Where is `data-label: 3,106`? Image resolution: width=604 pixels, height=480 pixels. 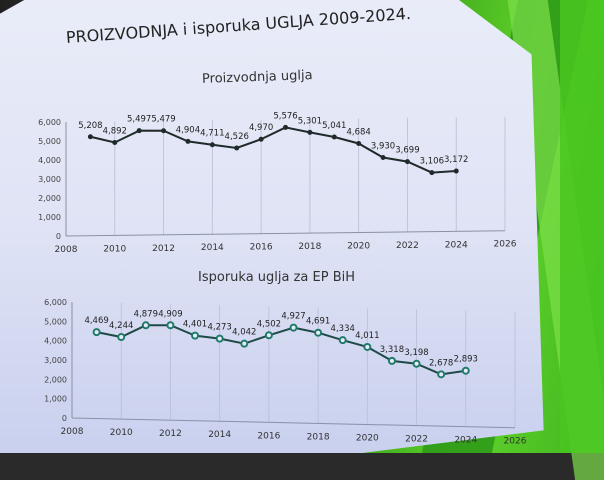 data-label: 3,106 is located at coordinates (432, 162).